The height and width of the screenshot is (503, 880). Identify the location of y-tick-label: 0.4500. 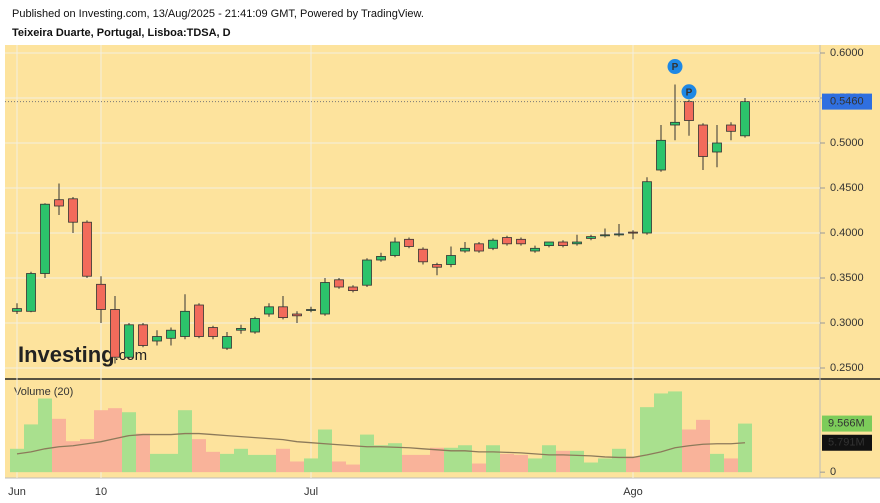
(847, 188).